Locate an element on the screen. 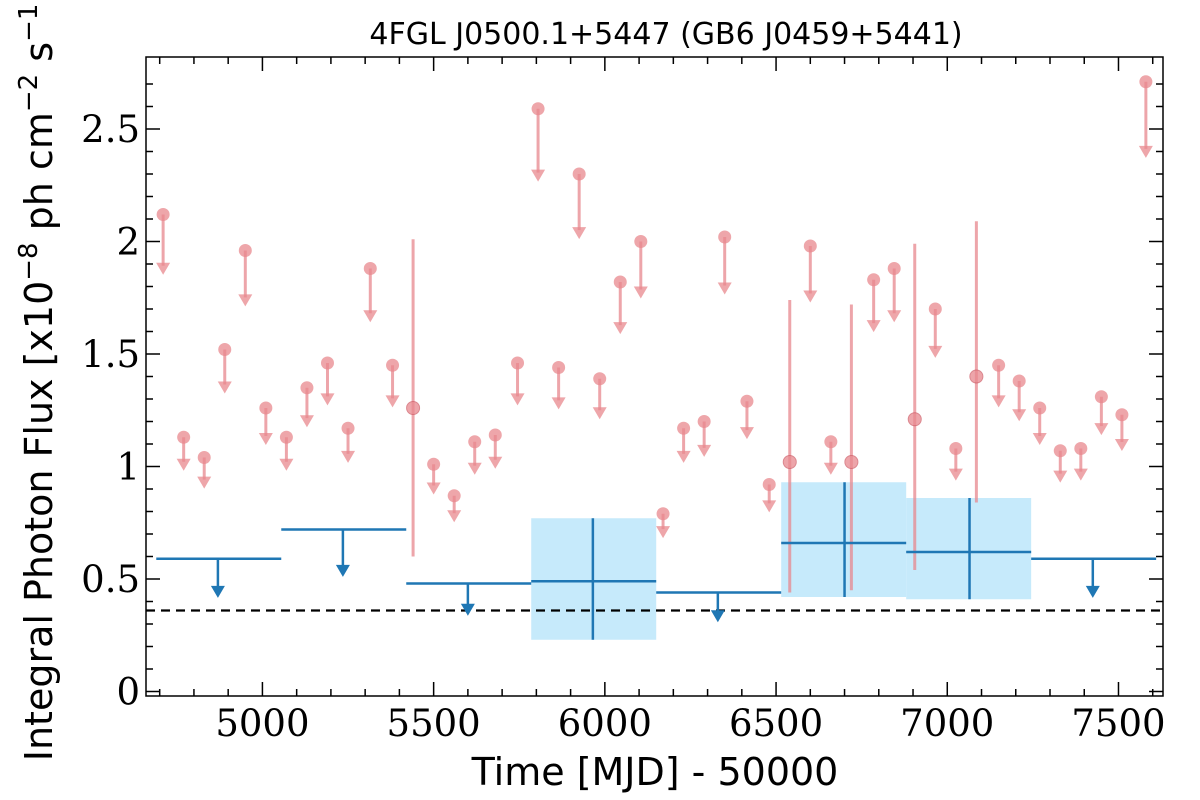 The image size is (1200, 800). y-axis-label-exp3: −1 is located at coordinates (29, 23).